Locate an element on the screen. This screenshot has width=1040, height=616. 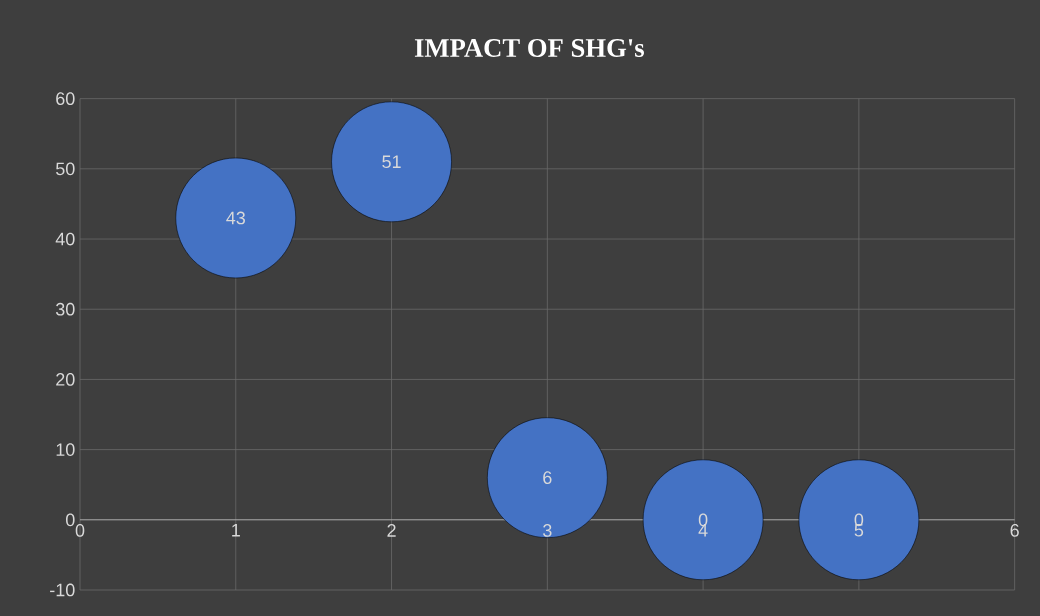
data-label: 0 is located at coordinates (703, 520).